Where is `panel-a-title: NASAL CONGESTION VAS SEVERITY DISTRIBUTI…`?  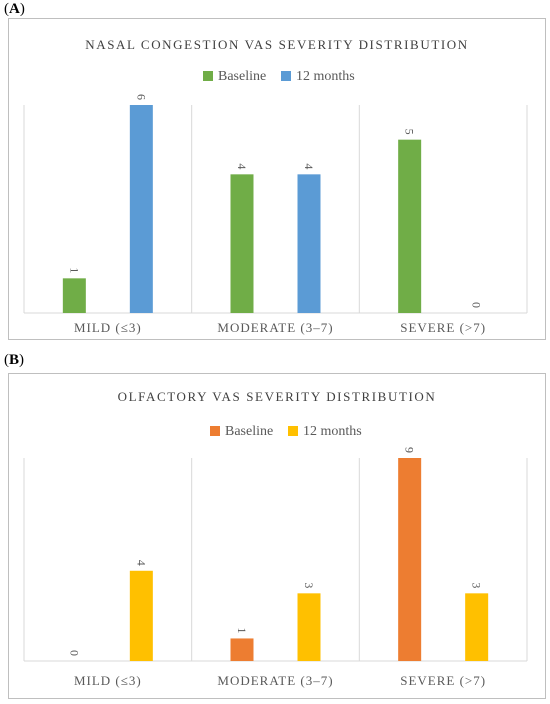 panel-a-title: NASAL CONGESTION VAS SEVERITY DISTRIBUTI… is located at coordinates (277, 44).